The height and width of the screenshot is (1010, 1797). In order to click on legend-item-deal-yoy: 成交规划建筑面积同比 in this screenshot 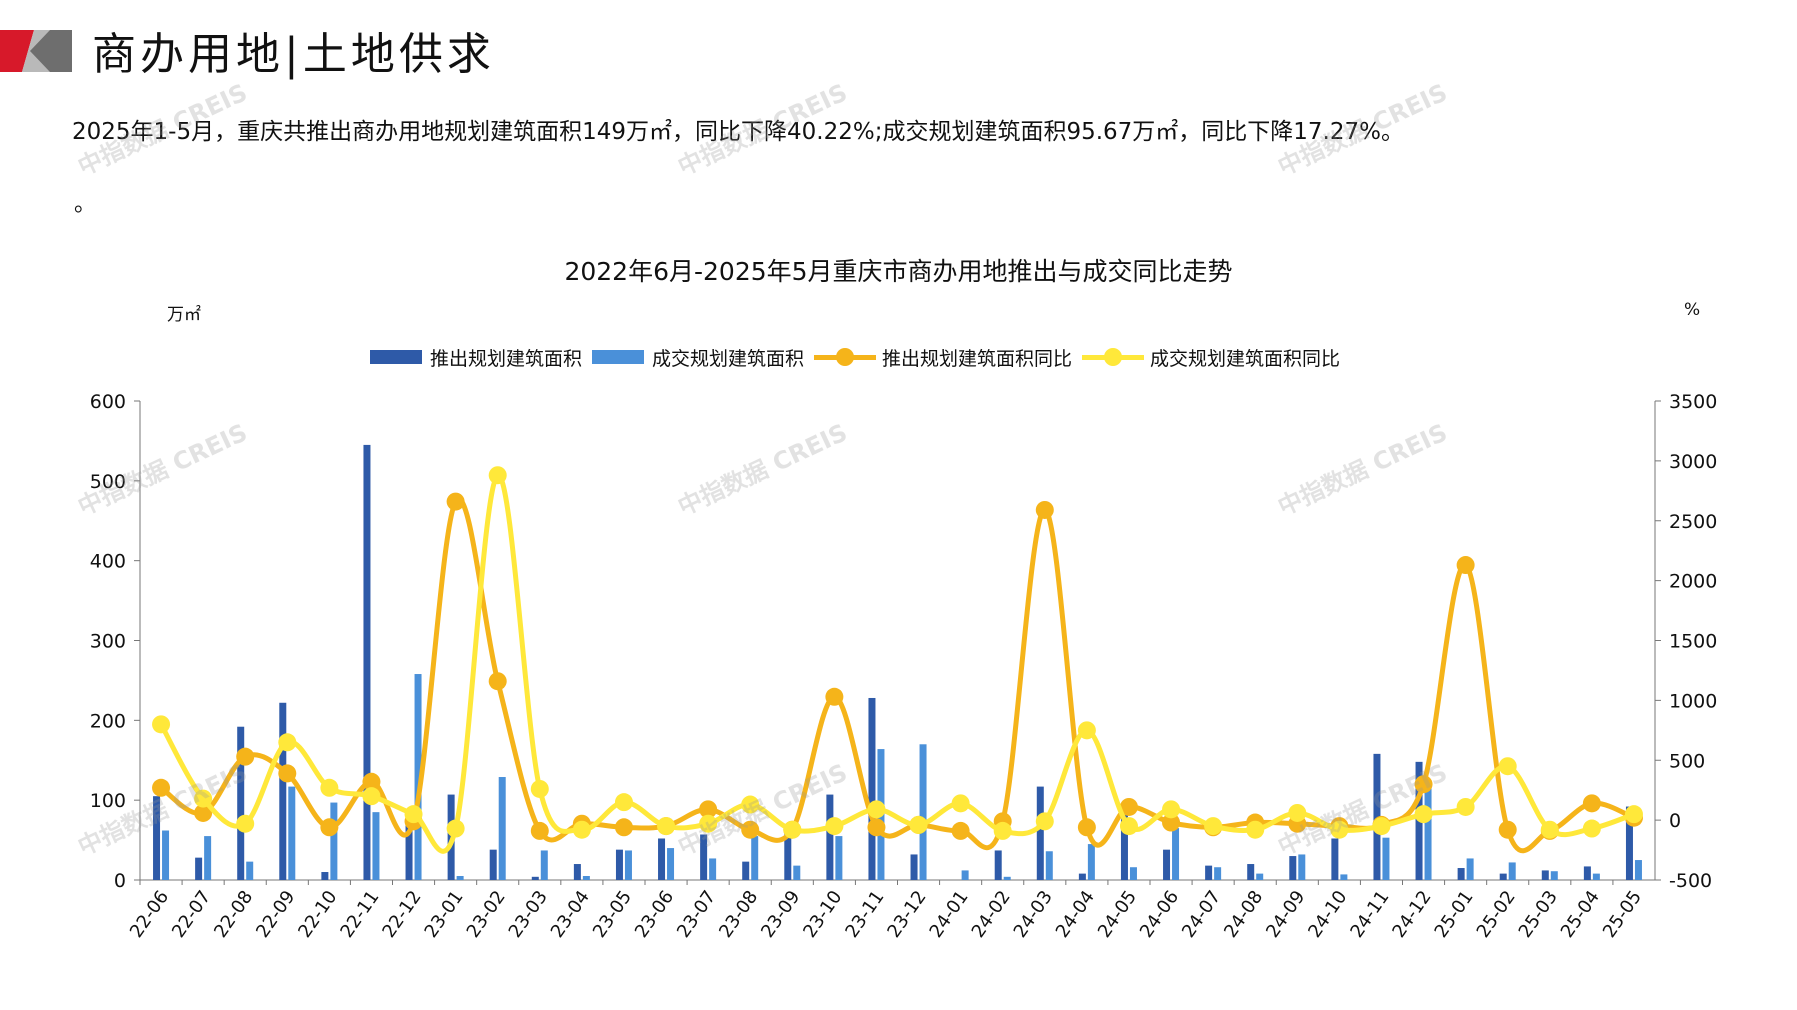, I will do `click(1211, 357)`.